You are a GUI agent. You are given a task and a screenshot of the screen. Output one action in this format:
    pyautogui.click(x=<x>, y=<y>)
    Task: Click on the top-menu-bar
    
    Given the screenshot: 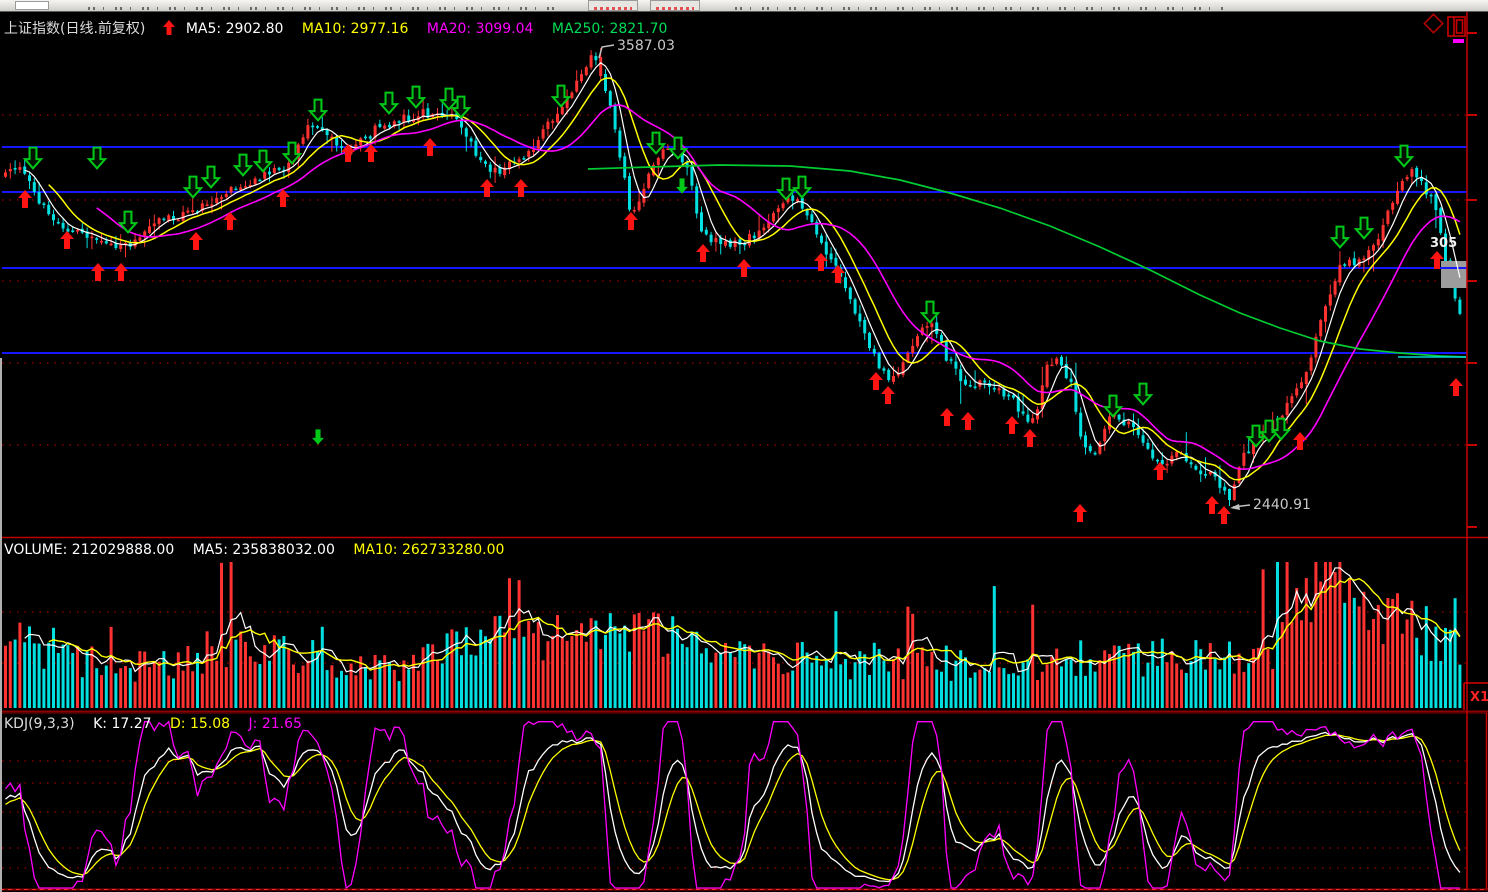 What is the action you would take?
    pyautogui.click(x=744, y=6)
    